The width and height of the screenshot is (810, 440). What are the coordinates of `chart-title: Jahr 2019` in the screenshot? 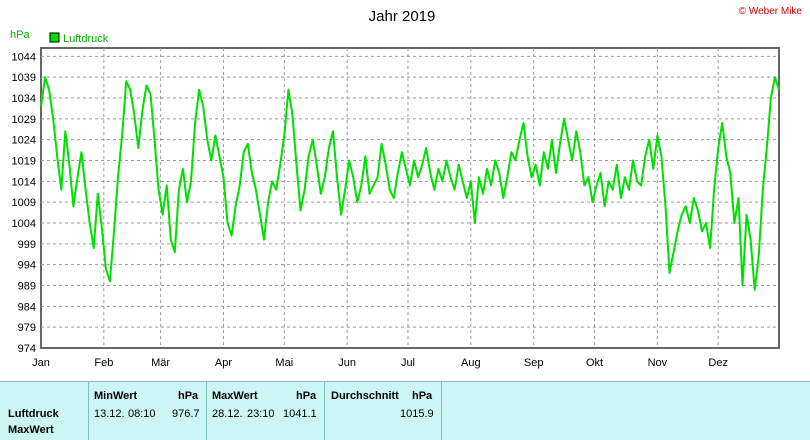 It's located at (402, 16).